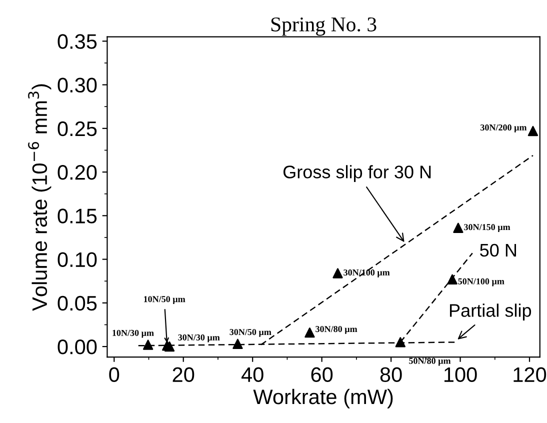 This screenshot has height=423, width=547. Describe the element at coordinates (165, 300) in the screenshot. I see `annotation: 10N/50 µm` at that location.